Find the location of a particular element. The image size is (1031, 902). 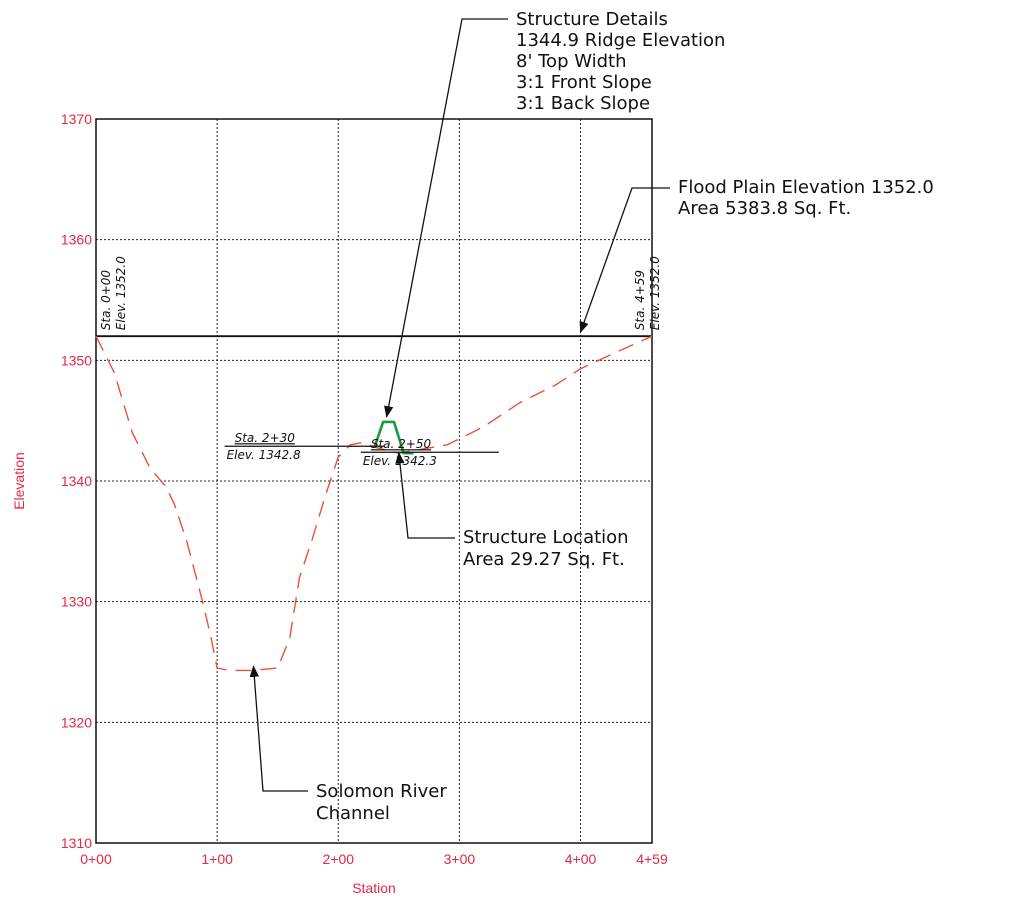

station-text: Sta. 0+00 is located at coordinates (106, 300).